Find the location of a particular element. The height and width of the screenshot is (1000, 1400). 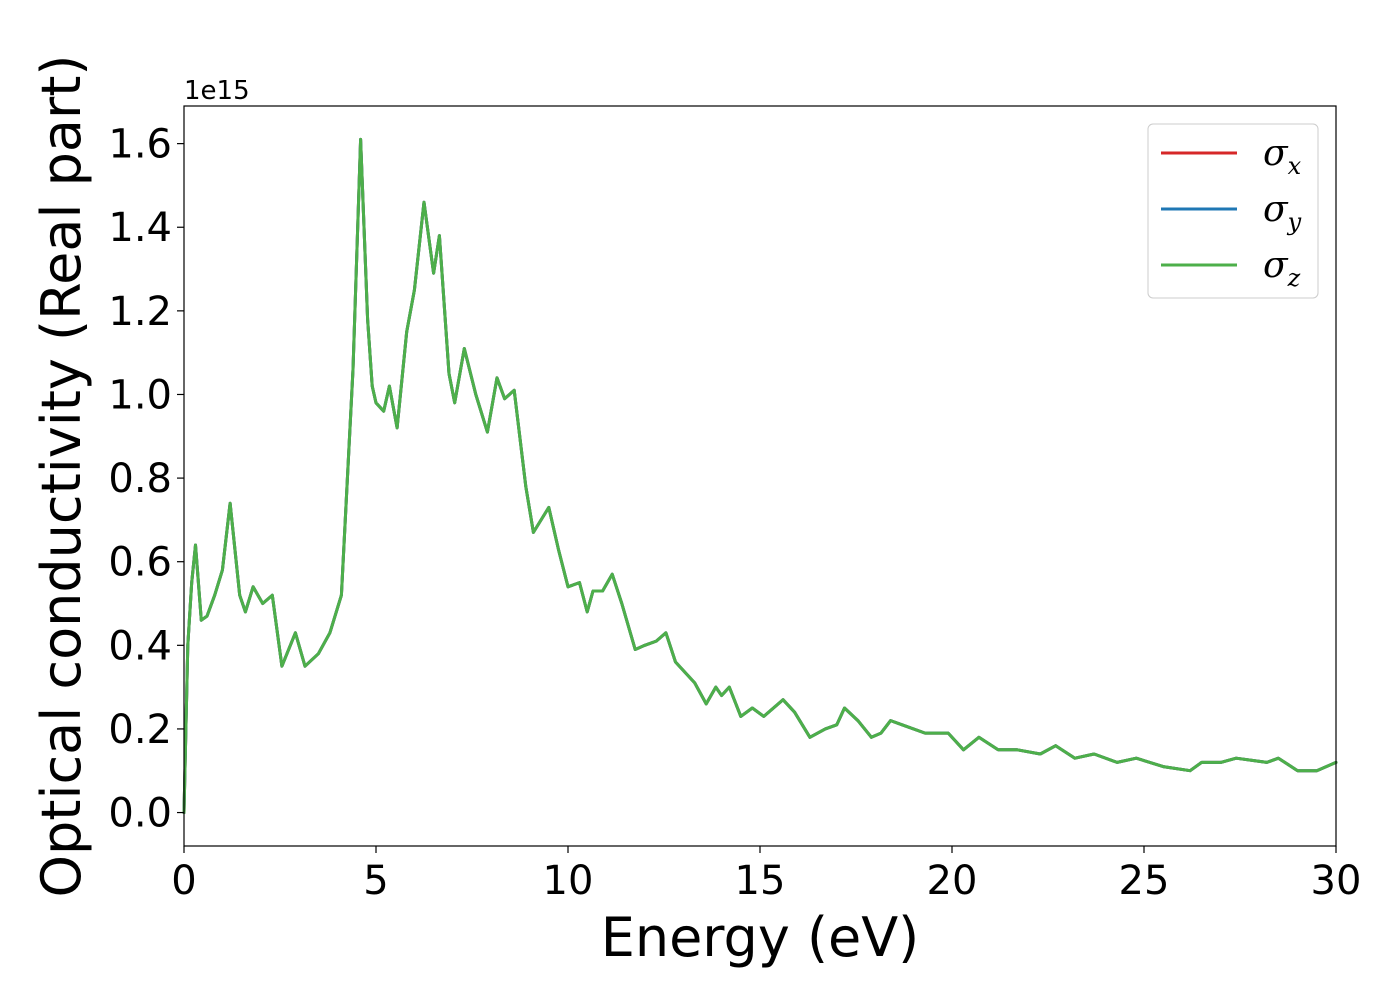

x-tick-label: 20 is located at coordinates (952, 881).